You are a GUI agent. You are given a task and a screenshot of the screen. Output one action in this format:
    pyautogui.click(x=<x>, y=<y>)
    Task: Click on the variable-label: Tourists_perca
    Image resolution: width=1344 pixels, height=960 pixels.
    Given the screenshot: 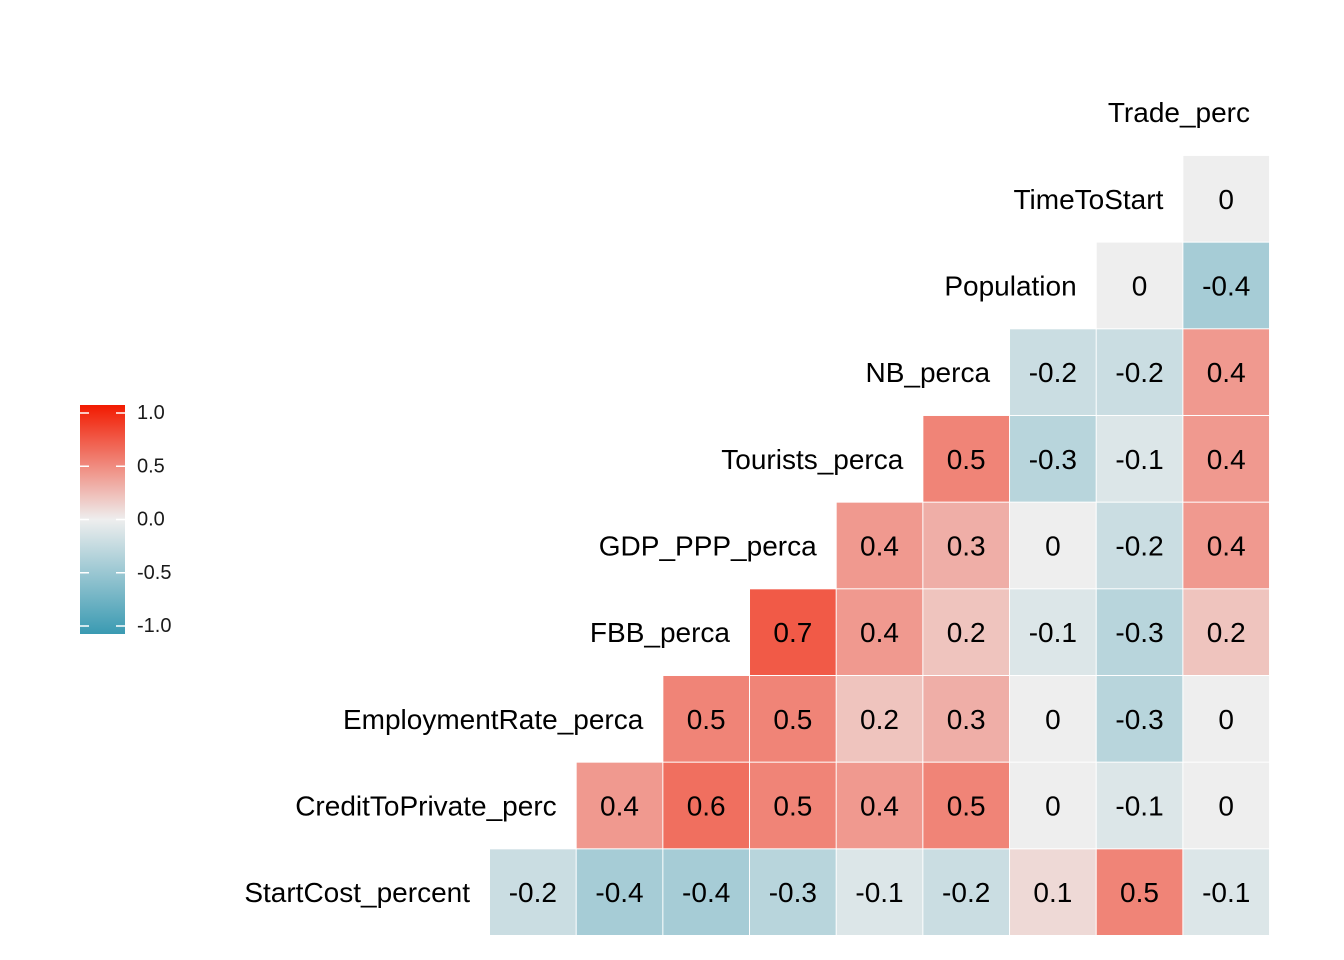 What is the action you would take?
    pyautogui.click(x=812, y=459)
    